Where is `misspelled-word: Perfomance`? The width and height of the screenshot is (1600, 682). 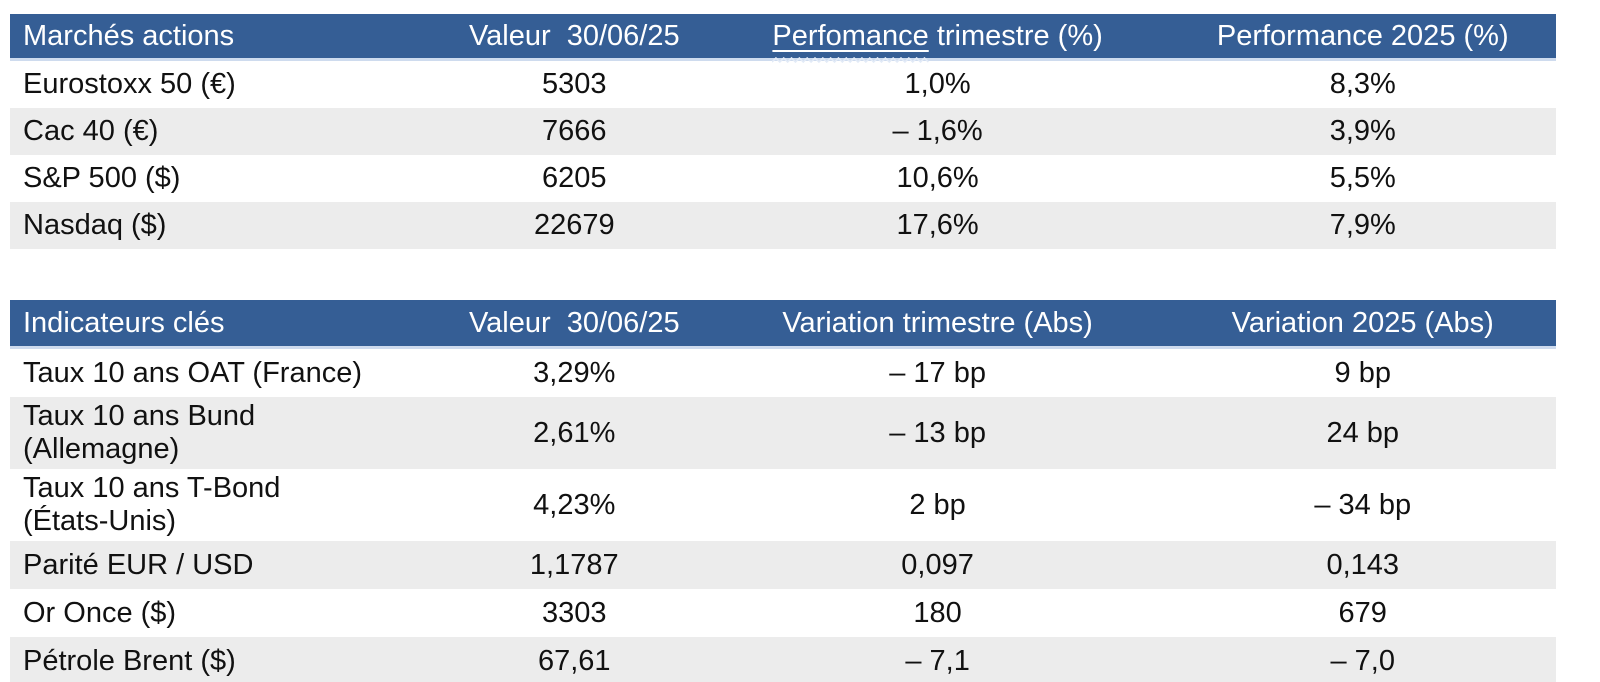 misspelled-word: Perfomance is located at coordinates (850, 41).